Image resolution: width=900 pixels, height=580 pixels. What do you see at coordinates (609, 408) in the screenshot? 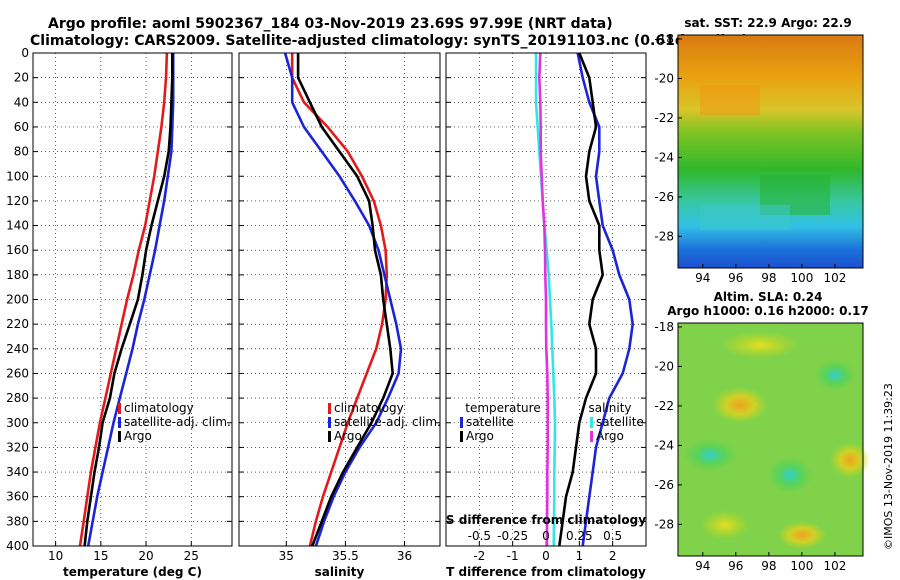
I see `legend-title: salinity` at bounding box center [609, 408].